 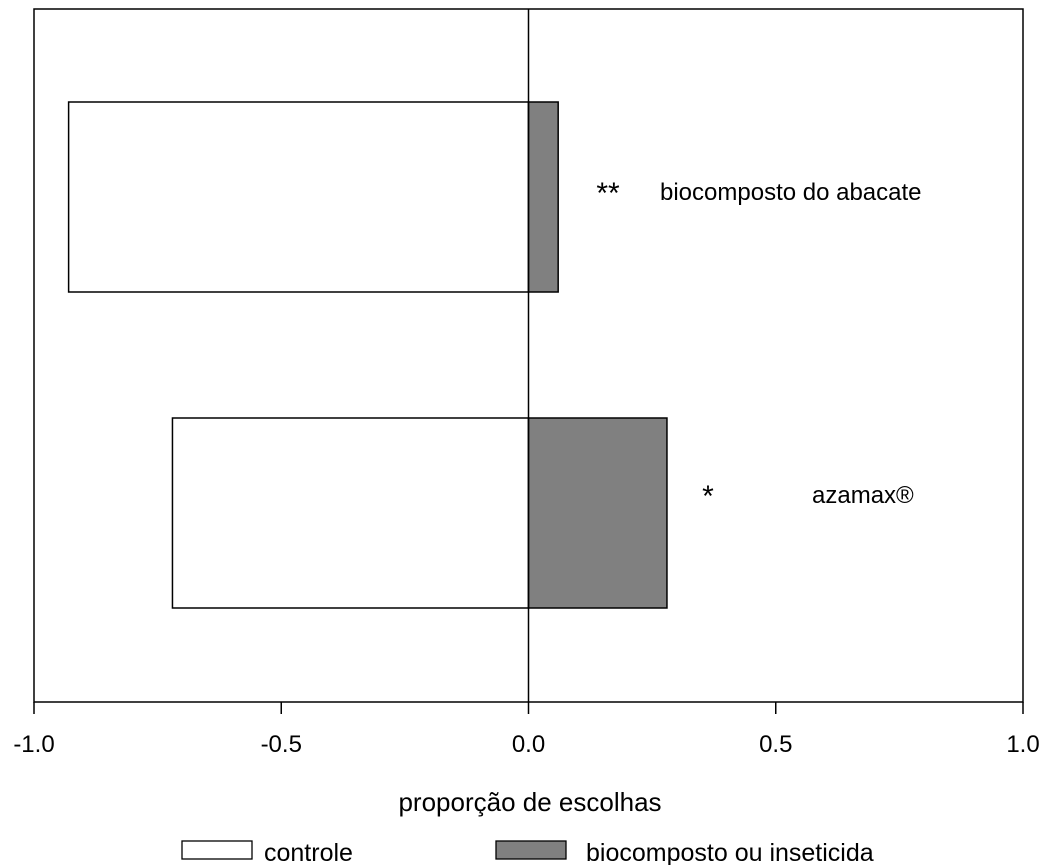 What do you see at coordinates (730, 852) in the screenshot?
I see `legend-label-biocomposto: biocomposto ou inseticida` at bounding box center [730, 852].